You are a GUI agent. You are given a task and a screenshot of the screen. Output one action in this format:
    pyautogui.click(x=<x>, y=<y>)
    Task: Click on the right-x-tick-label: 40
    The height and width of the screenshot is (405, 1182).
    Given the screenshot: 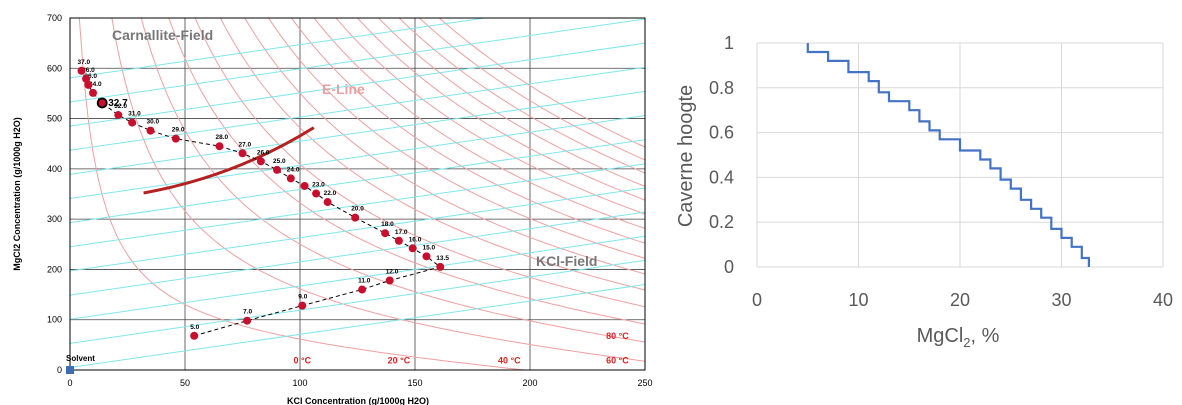 What is the action you would take?
    pyautogui.click(x=1163, y=300)
    